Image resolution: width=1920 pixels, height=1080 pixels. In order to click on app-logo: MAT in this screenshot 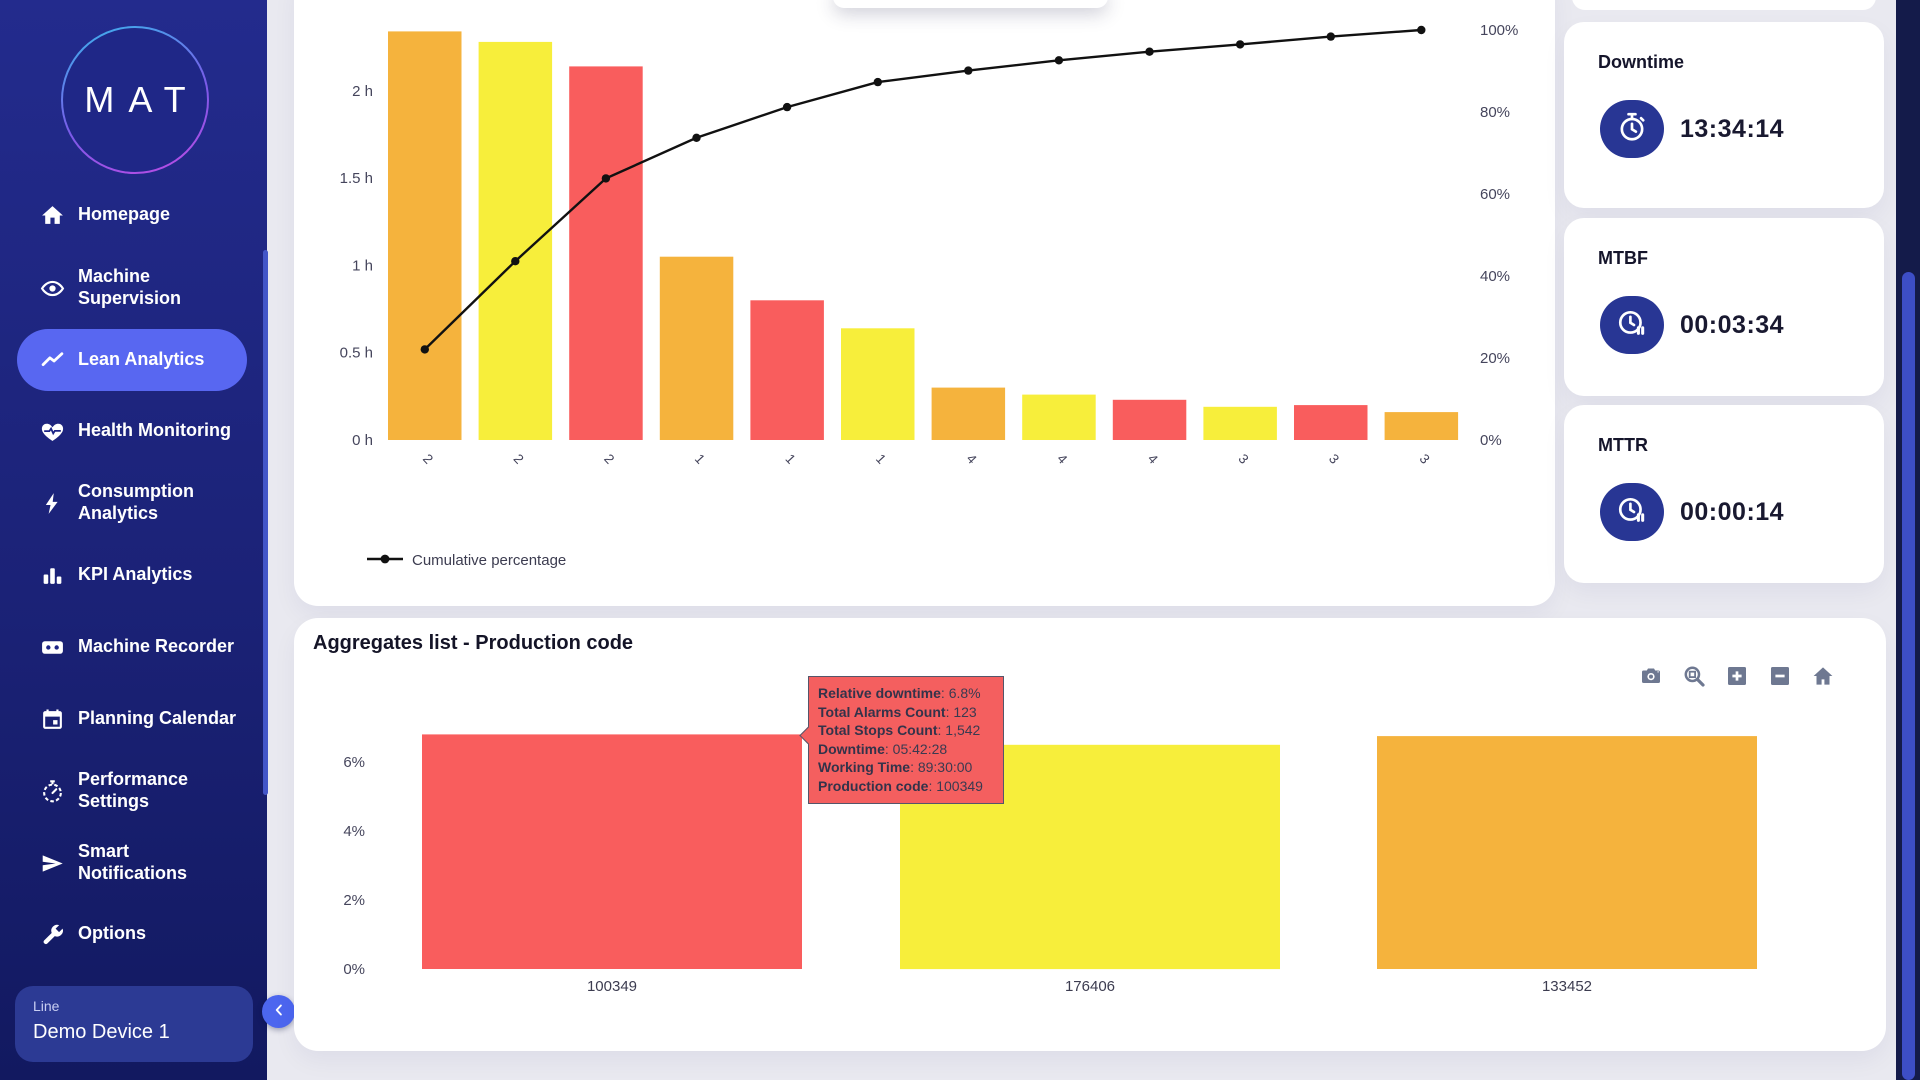, I will do `click(135, 100)`.